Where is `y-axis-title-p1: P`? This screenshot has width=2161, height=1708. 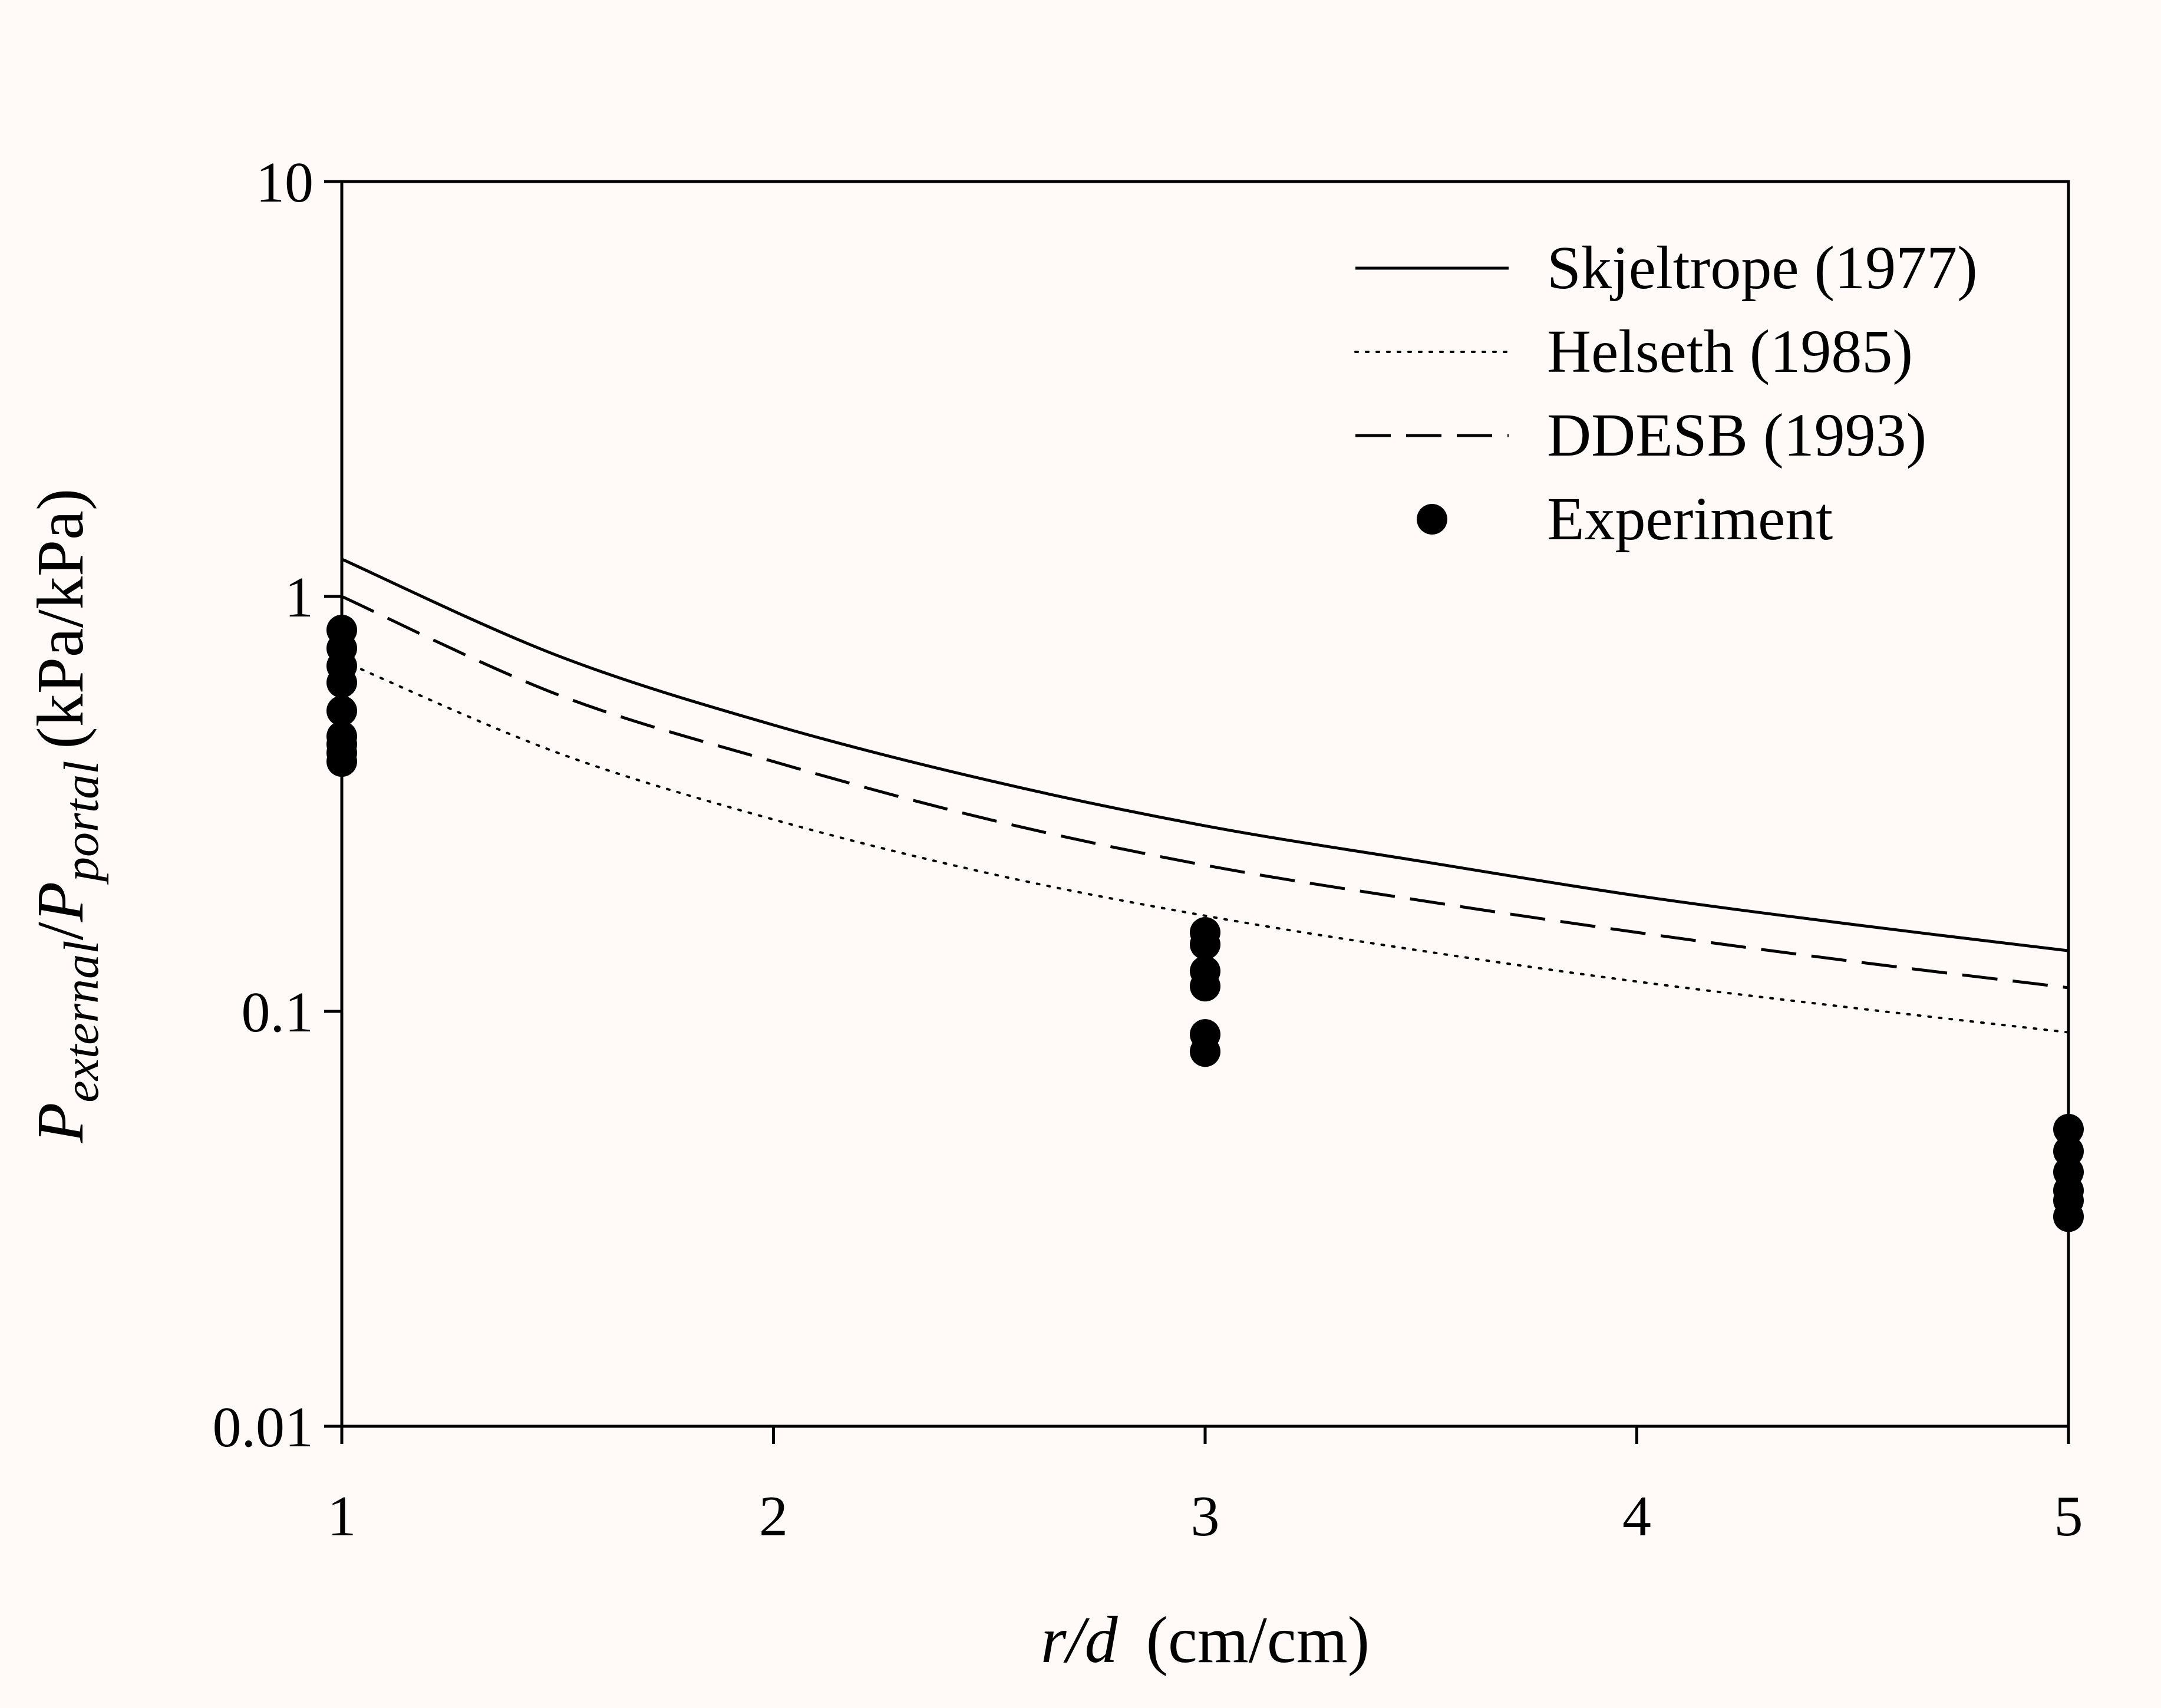 y-axis-title-p1: P is located at coordinates (60, 1123).